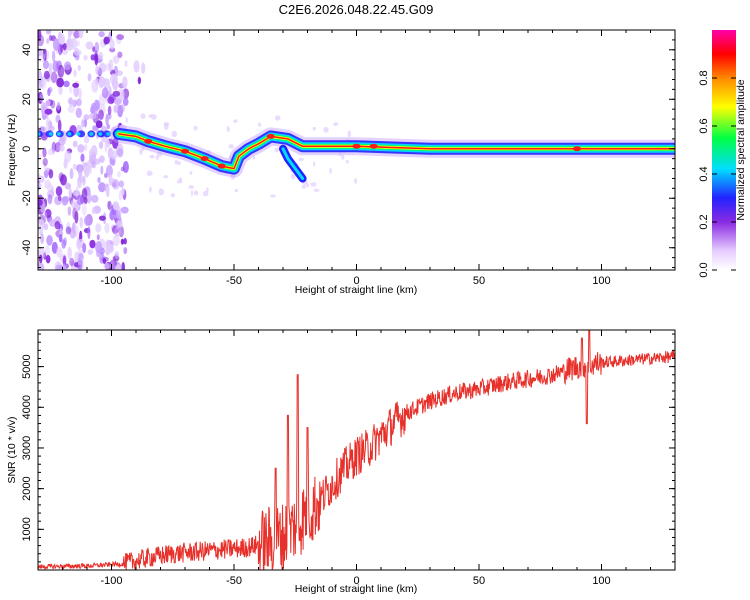 The height and width of the screenshot is (600, 750). Describe the element at coordinates (479, 281) in the screenshot. I see `spectrogram-x-tick-label: 50` at that location.